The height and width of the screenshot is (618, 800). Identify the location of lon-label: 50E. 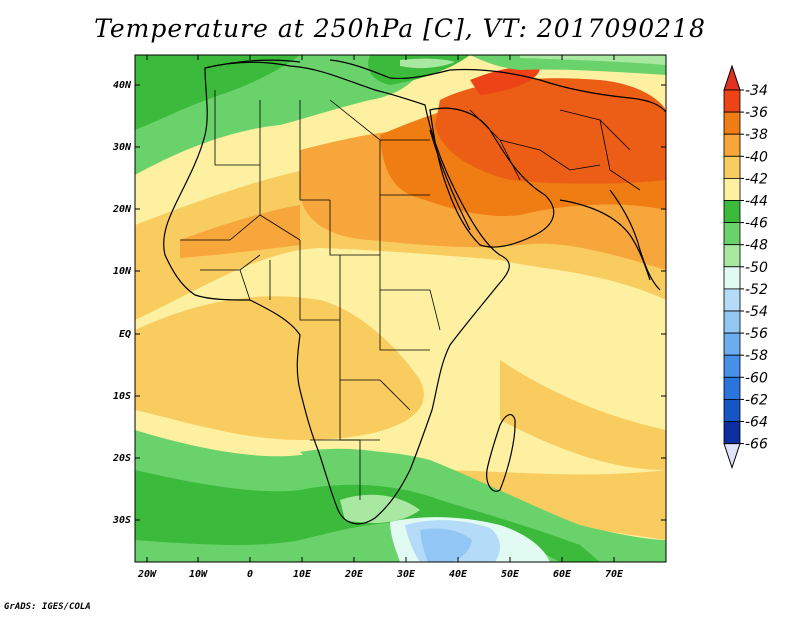
(510, 574).